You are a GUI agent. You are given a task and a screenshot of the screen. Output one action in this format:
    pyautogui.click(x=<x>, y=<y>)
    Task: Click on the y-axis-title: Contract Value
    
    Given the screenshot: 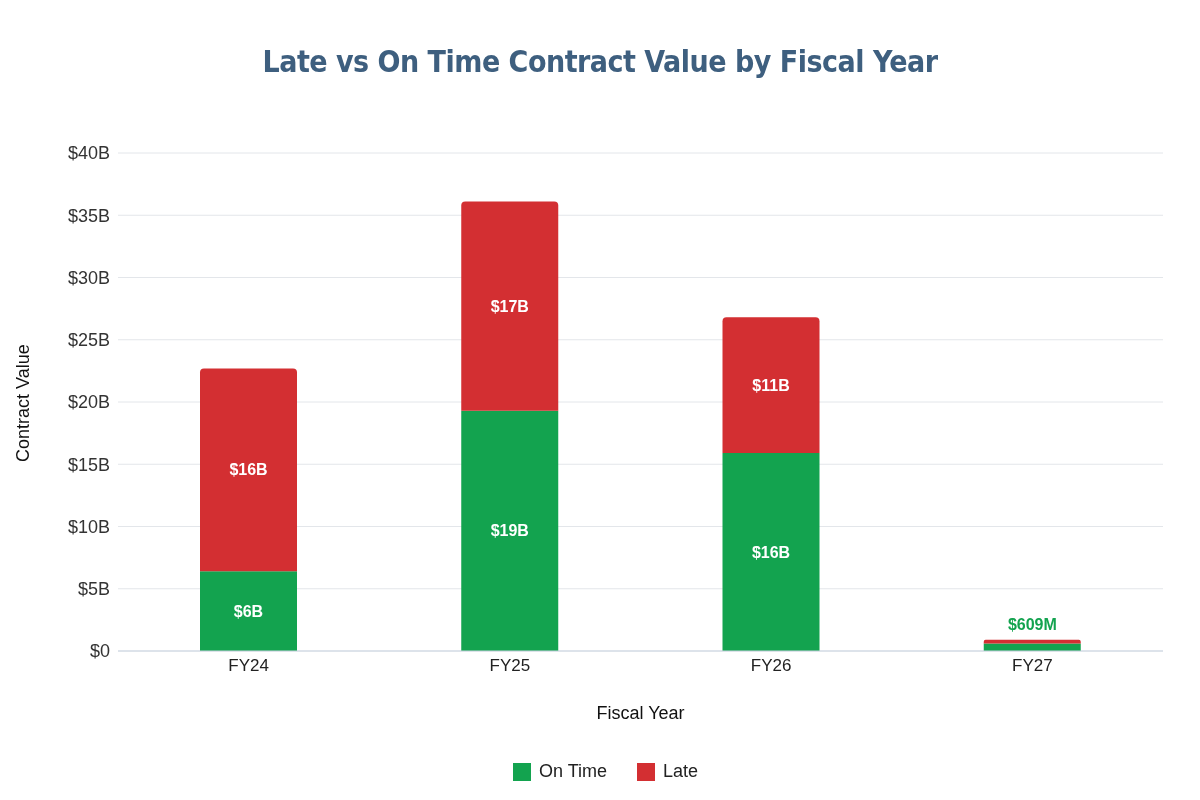 What is the action you would take?
    pyautogui.click(x=23, y=403)
    